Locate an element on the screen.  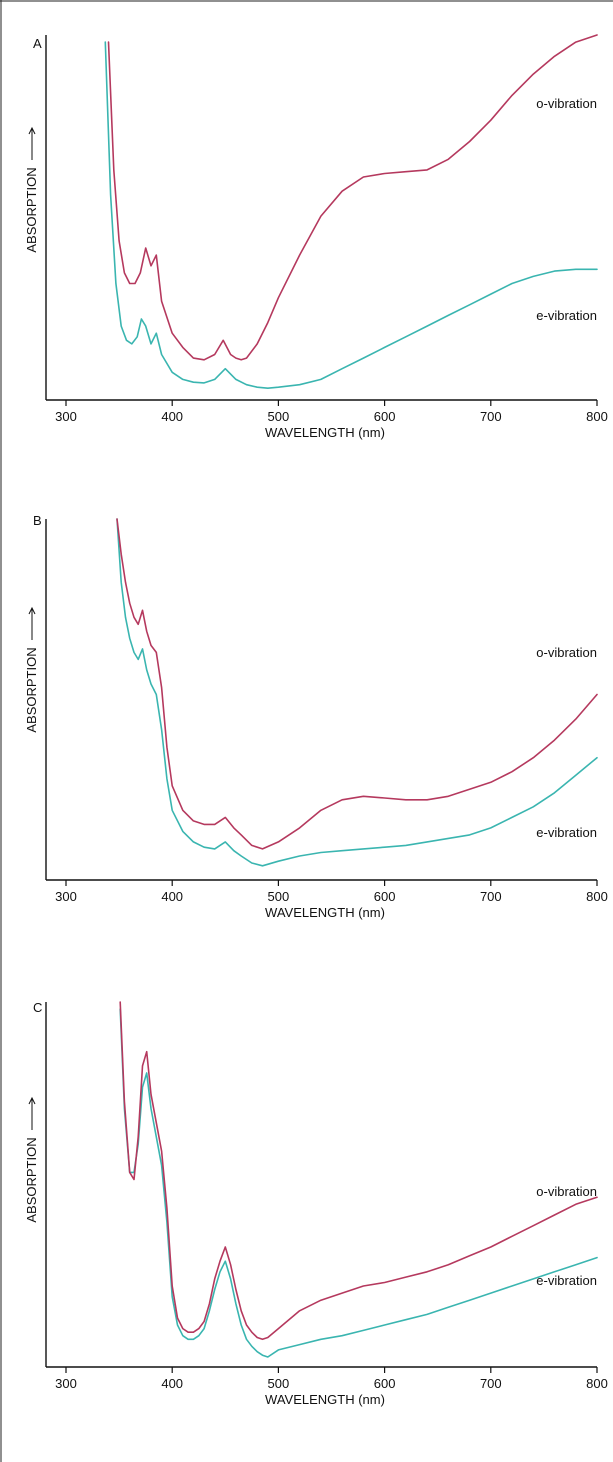
panel-letter: C is located at coordinates (37, 1007).